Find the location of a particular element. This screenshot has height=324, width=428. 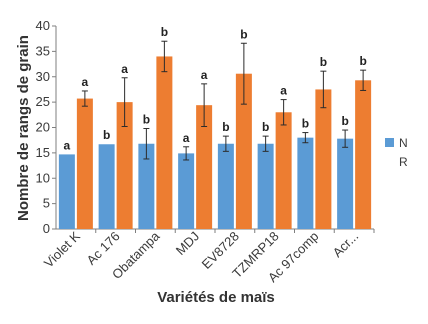

x-tick-label: MDJ is located at coordinates (187, 243).